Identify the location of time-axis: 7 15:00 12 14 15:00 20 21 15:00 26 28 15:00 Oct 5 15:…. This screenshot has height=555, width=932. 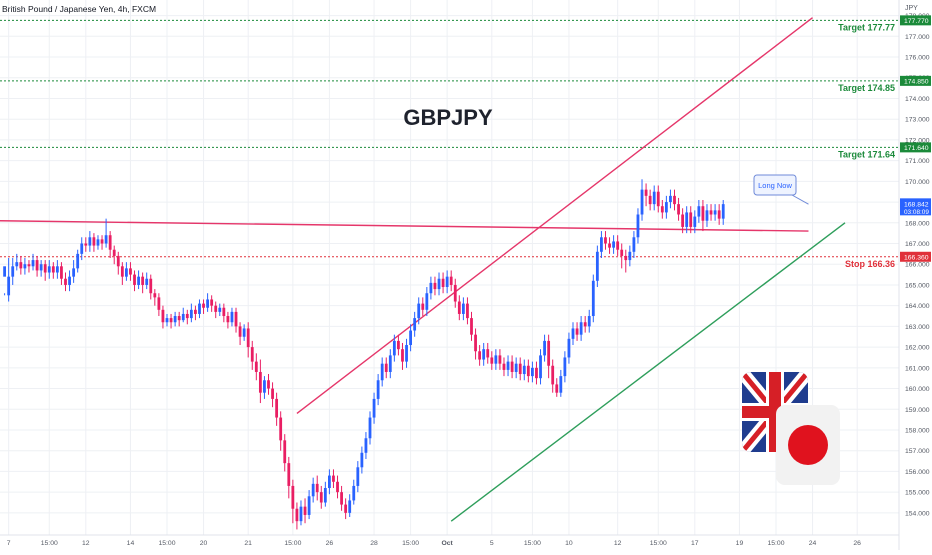
(449, 540).